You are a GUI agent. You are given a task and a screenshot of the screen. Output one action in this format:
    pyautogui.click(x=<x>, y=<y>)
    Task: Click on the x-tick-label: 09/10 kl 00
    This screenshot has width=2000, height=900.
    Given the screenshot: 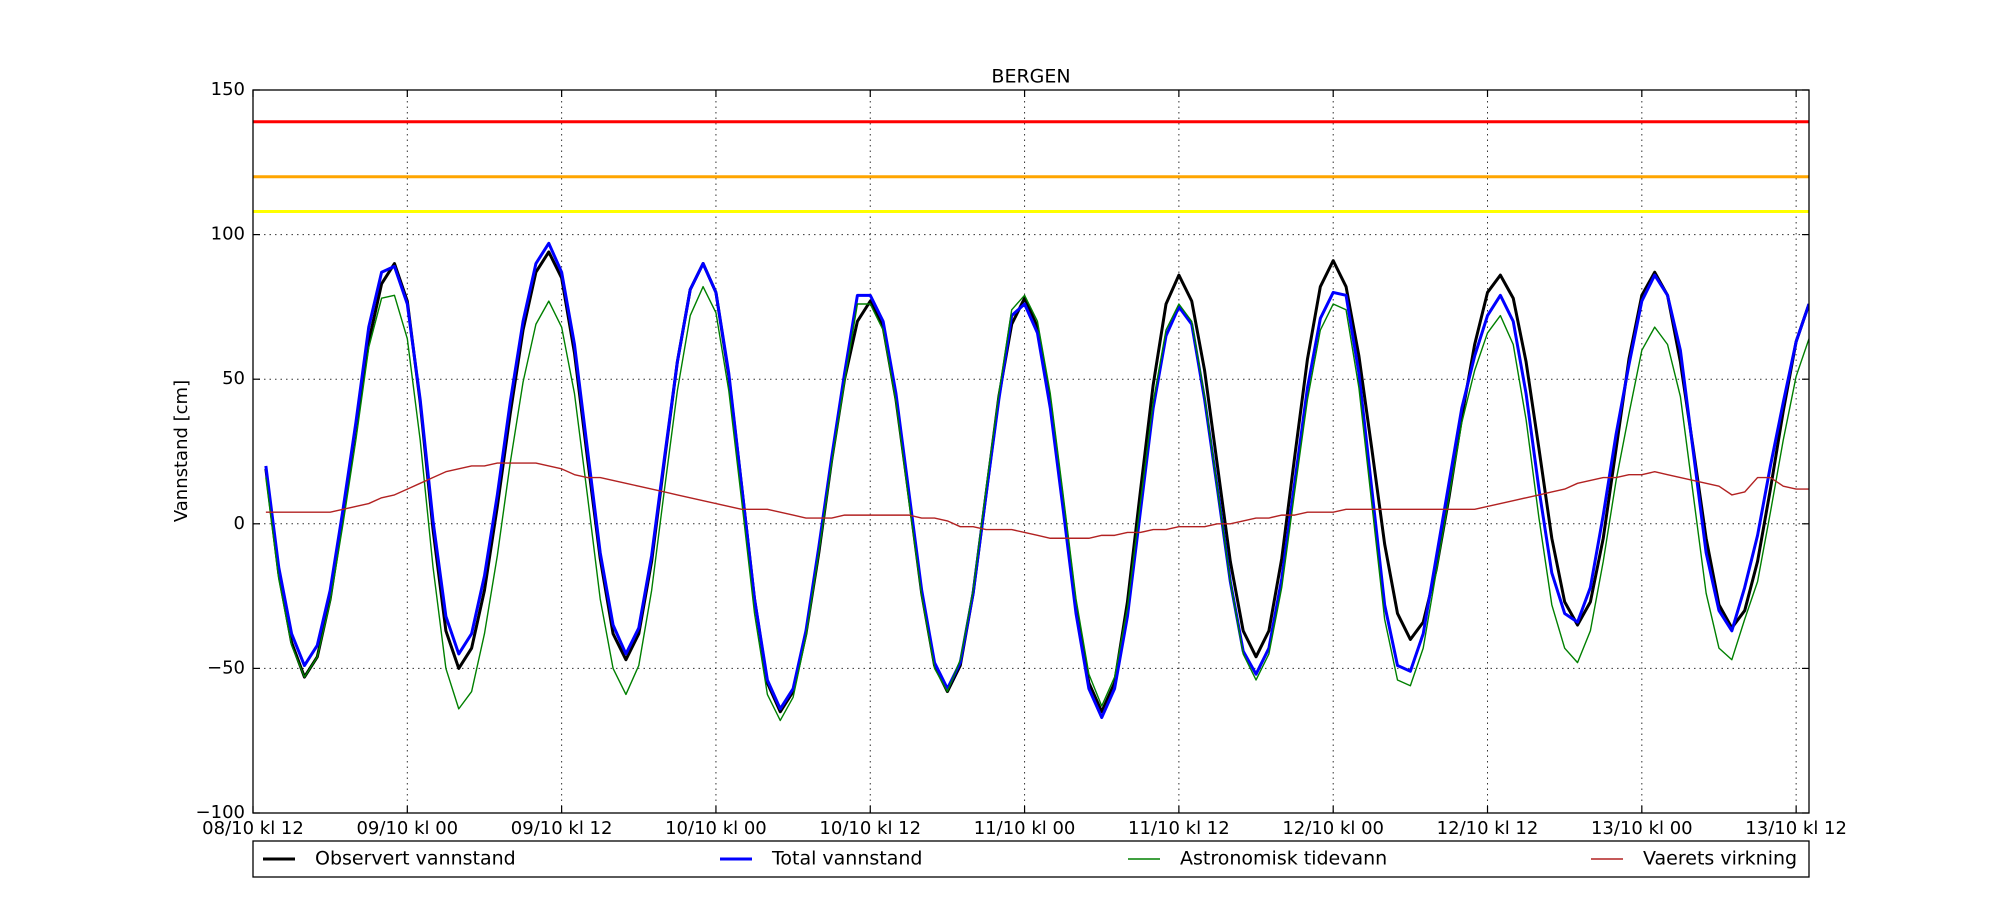 What is the action you would take?
    pyautogui.click(x=407, y=828)
    